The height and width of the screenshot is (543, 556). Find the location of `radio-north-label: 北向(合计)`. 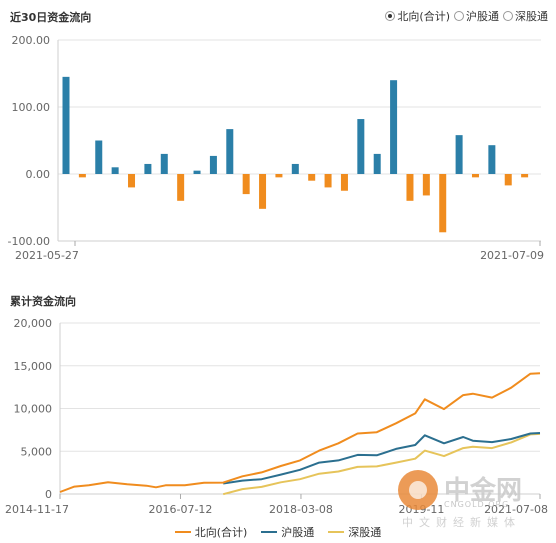

radio-north-label: 北向(合计) is located at coordinates (423, 16).